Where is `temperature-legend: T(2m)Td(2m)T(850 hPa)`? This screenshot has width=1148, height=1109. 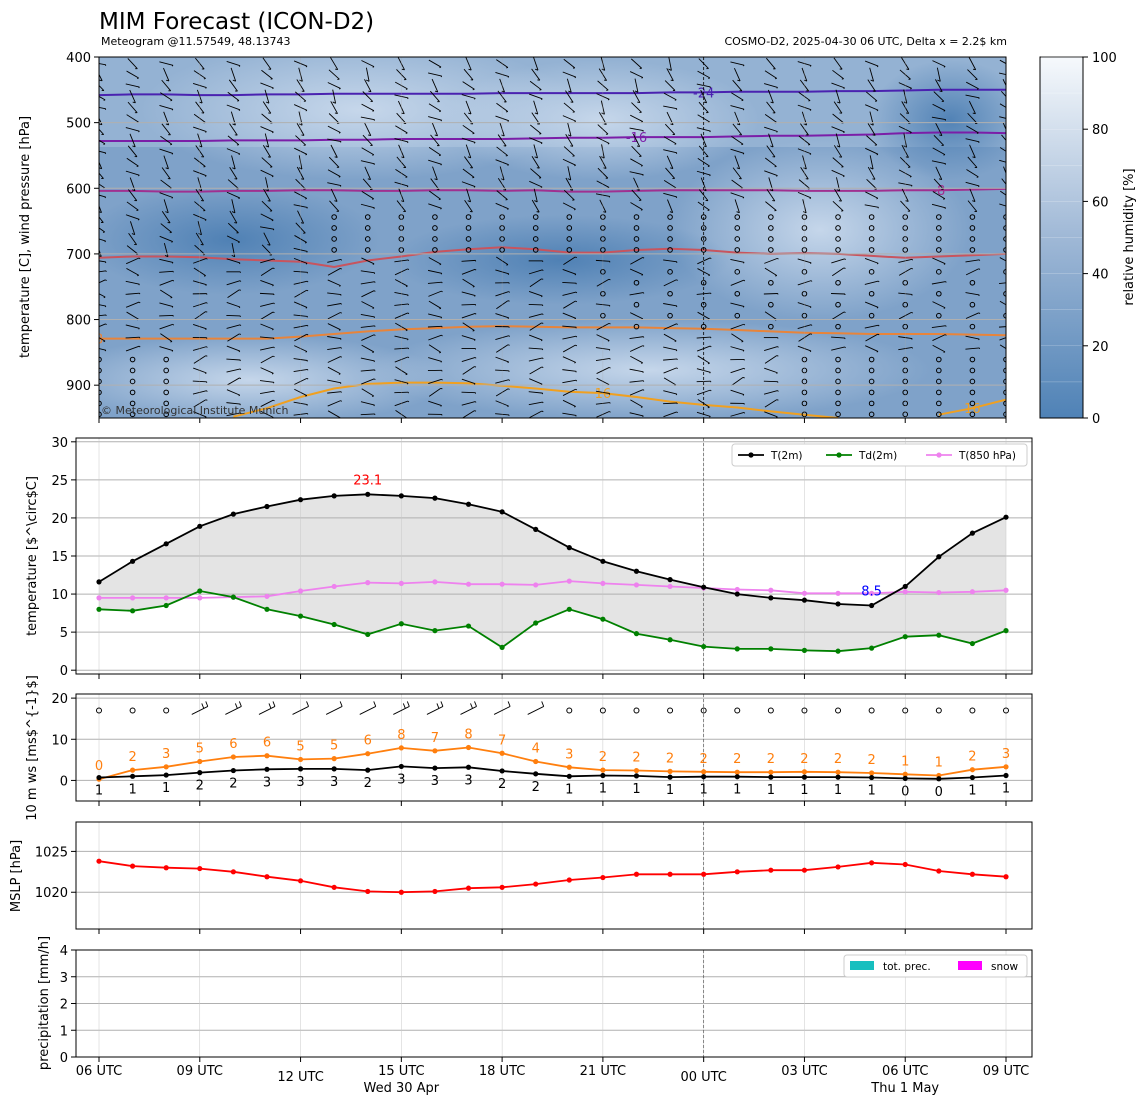 temperature-legend: T(2m)Td(2m)T(850 hPa) is located at coordinates (879, 455).